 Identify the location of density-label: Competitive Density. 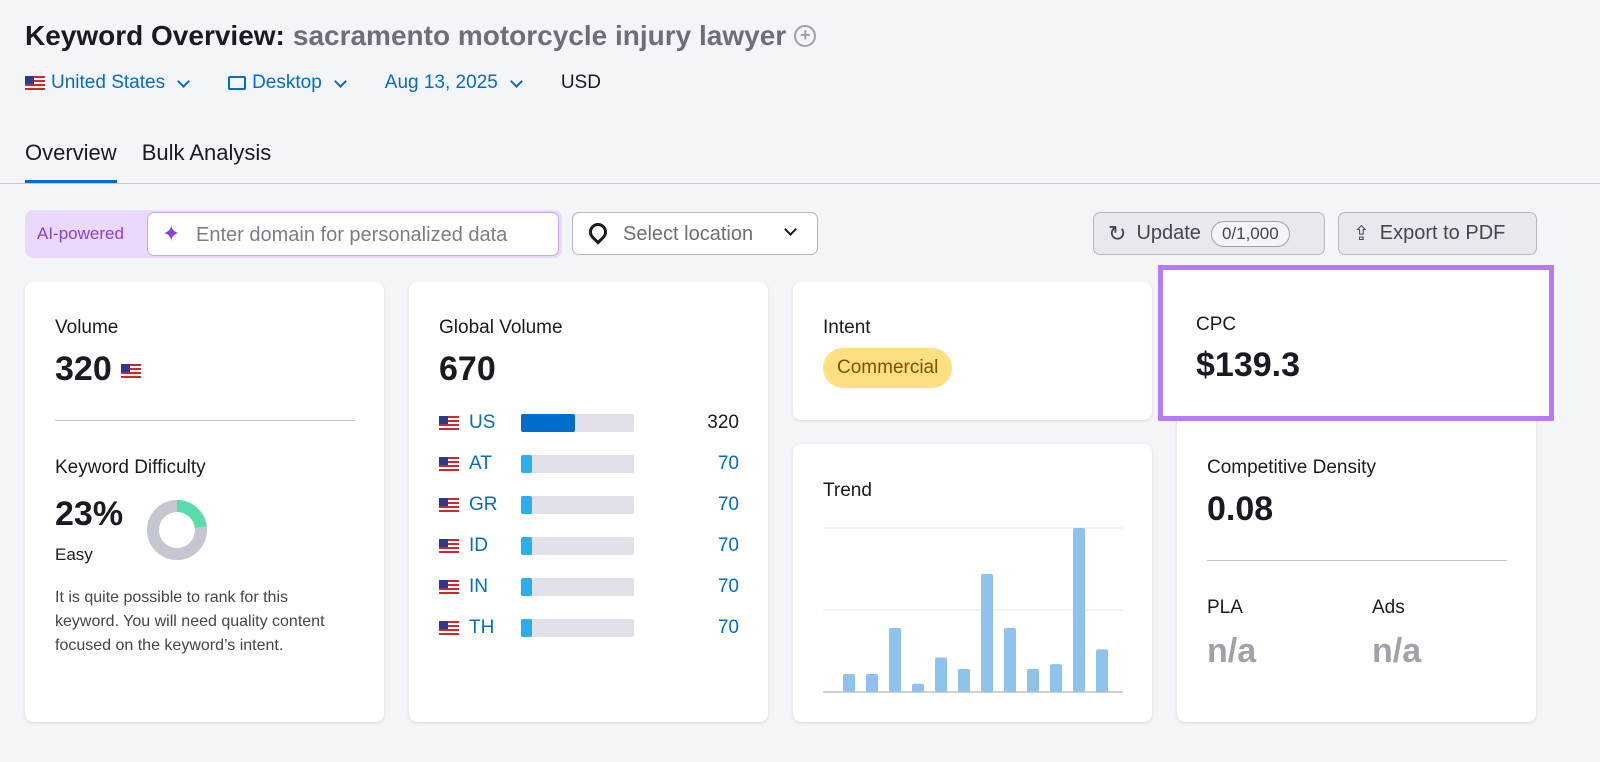
(1291, 467).